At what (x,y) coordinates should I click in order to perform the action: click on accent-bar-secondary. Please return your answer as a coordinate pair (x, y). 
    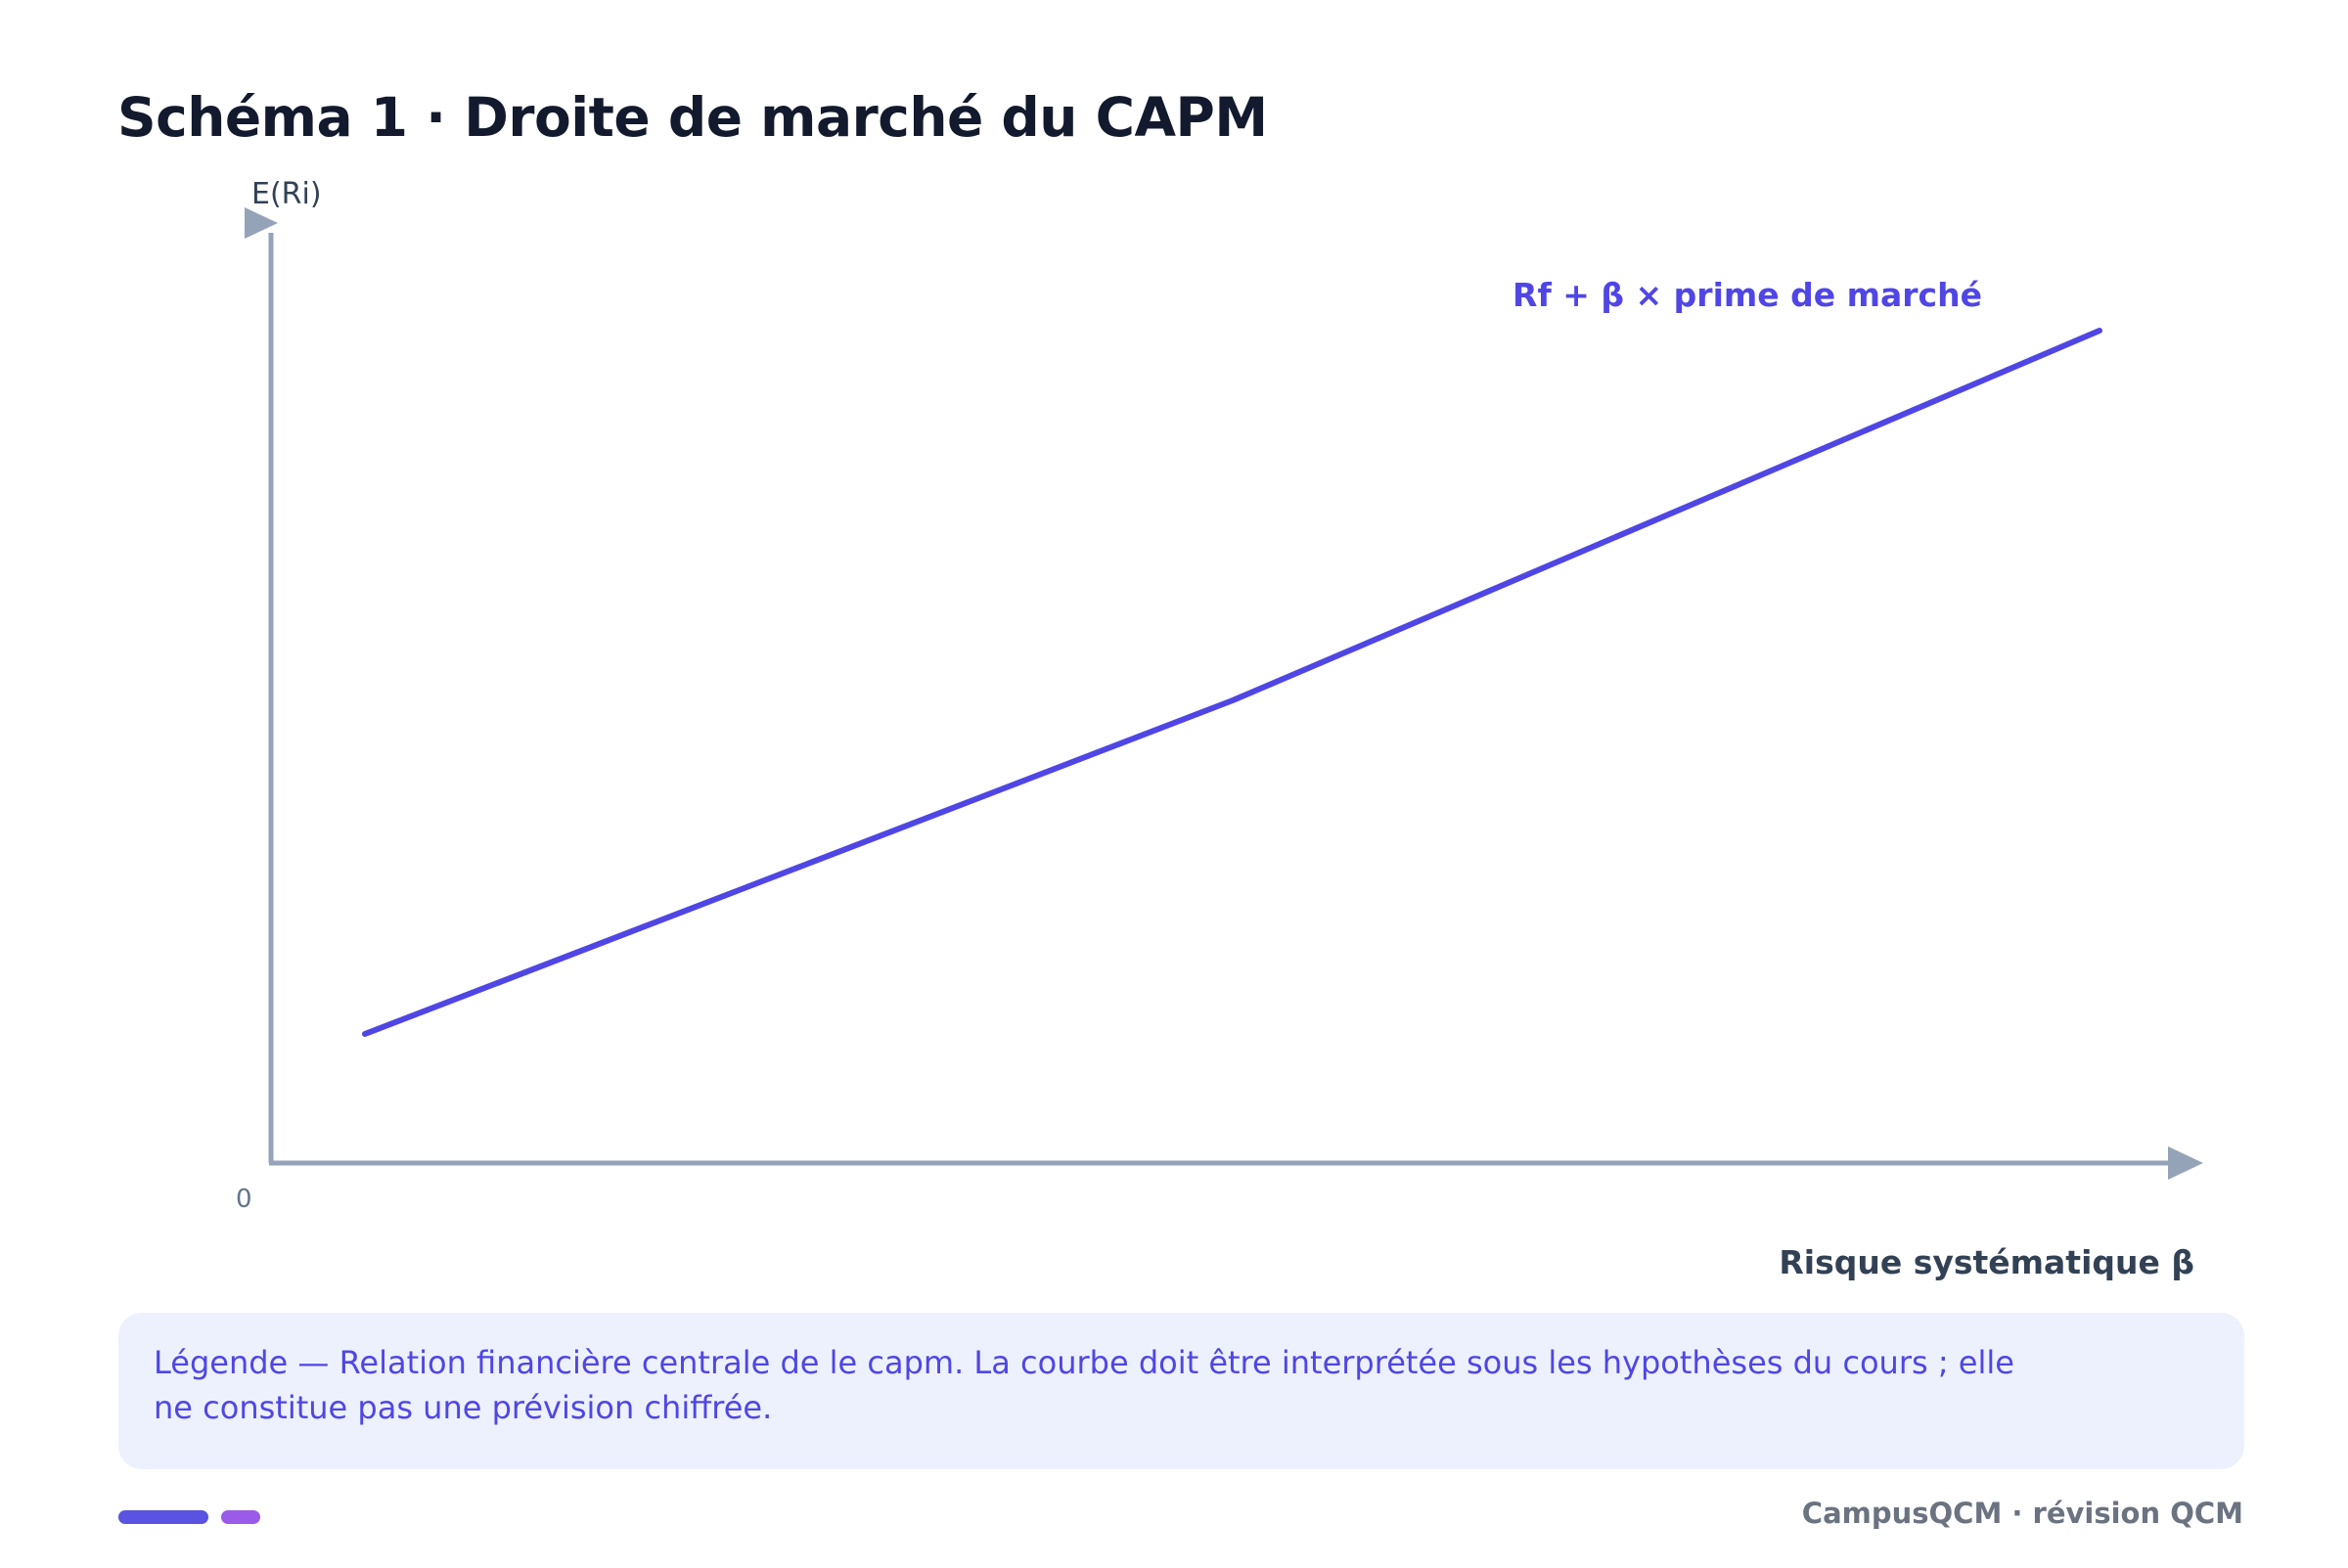
    Looking at the image, I should click on (240, 1517).